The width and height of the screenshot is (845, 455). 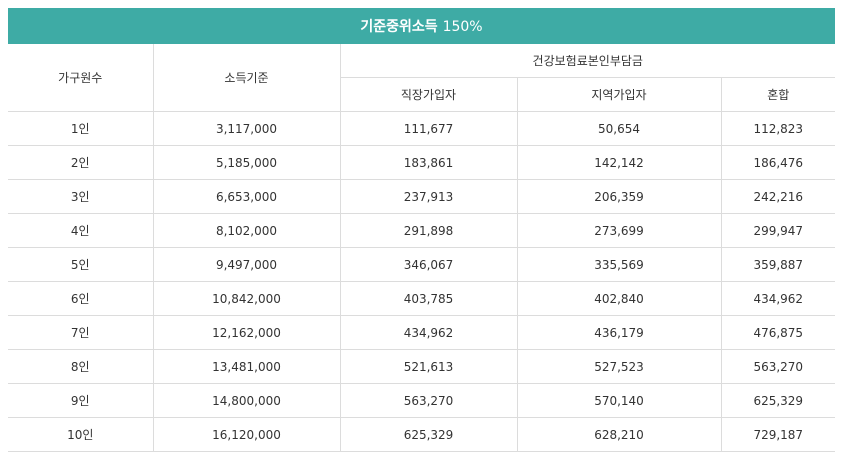 What do you see at coordinates (246, 264) in the screenshot?
I see `cell-income: 9,497,000` at bounding box center [246, 264].